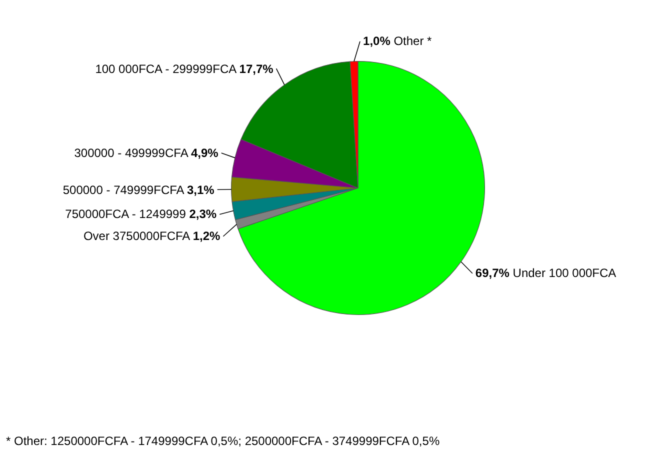  What do you see at coordinates (376, 41) in the screenshot?
I see `data-label: 1,0%` at bounding box center [376, 41].